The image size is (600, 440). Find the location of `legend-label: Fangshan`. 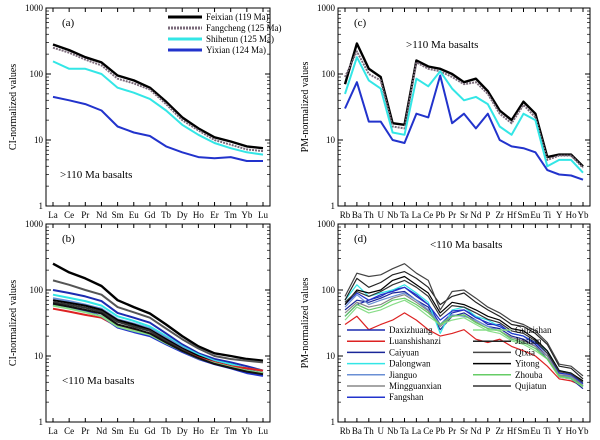

legend-label: Fangshan is located at coordinates (406, 397).